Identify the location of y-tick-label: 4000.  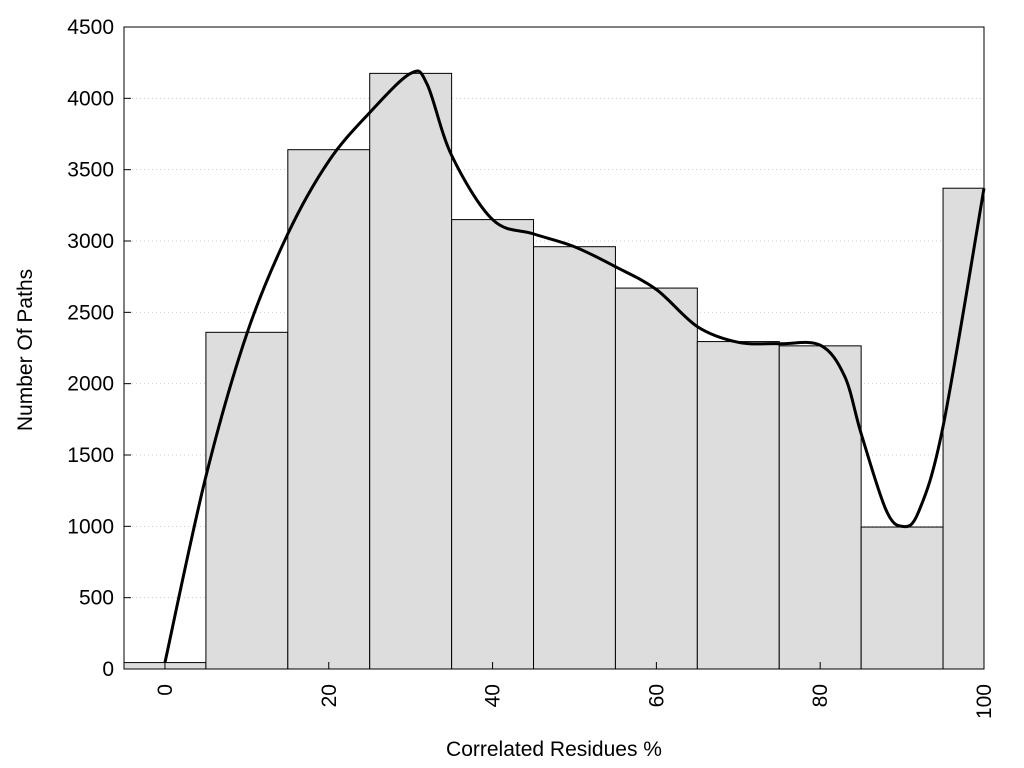
(90, 98).